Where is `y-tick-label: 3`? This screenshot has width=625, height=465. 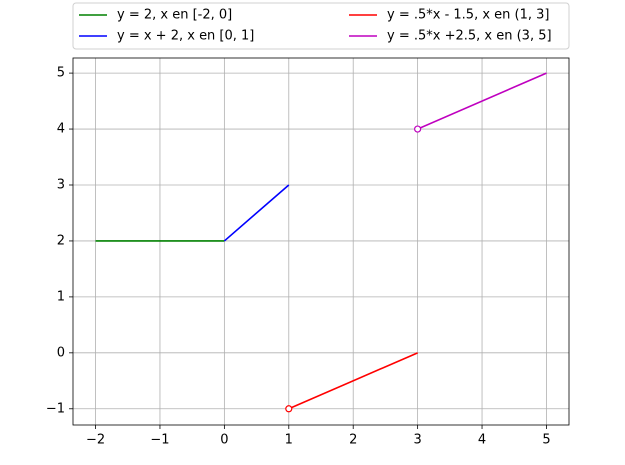
y-tick-label: 3 is located at coordinates (61, 184).